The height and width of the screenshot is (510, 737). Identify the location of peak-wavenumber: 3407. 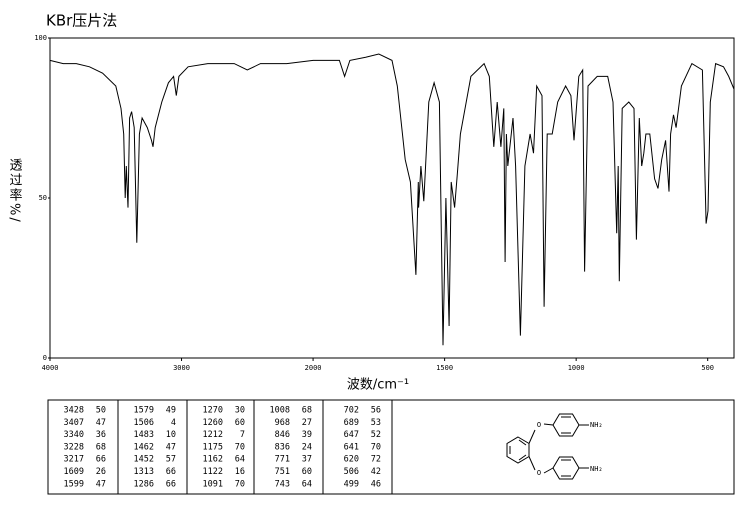
(74, 423).